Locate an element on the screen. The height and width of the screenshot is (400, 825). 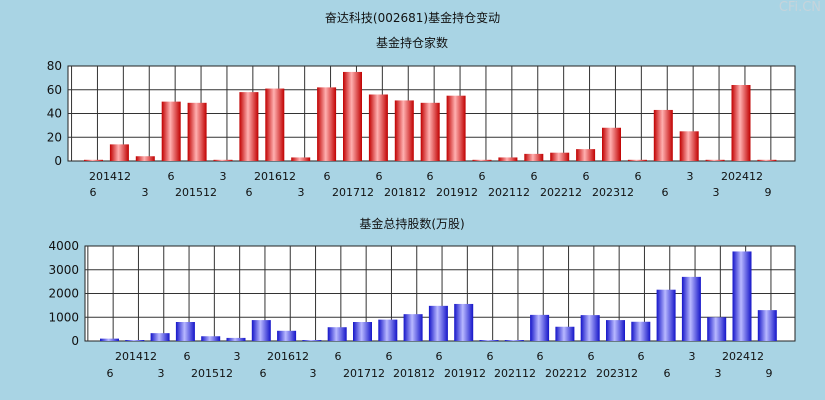
x-tick-label: 201812 is located at coordinates (414, 373).